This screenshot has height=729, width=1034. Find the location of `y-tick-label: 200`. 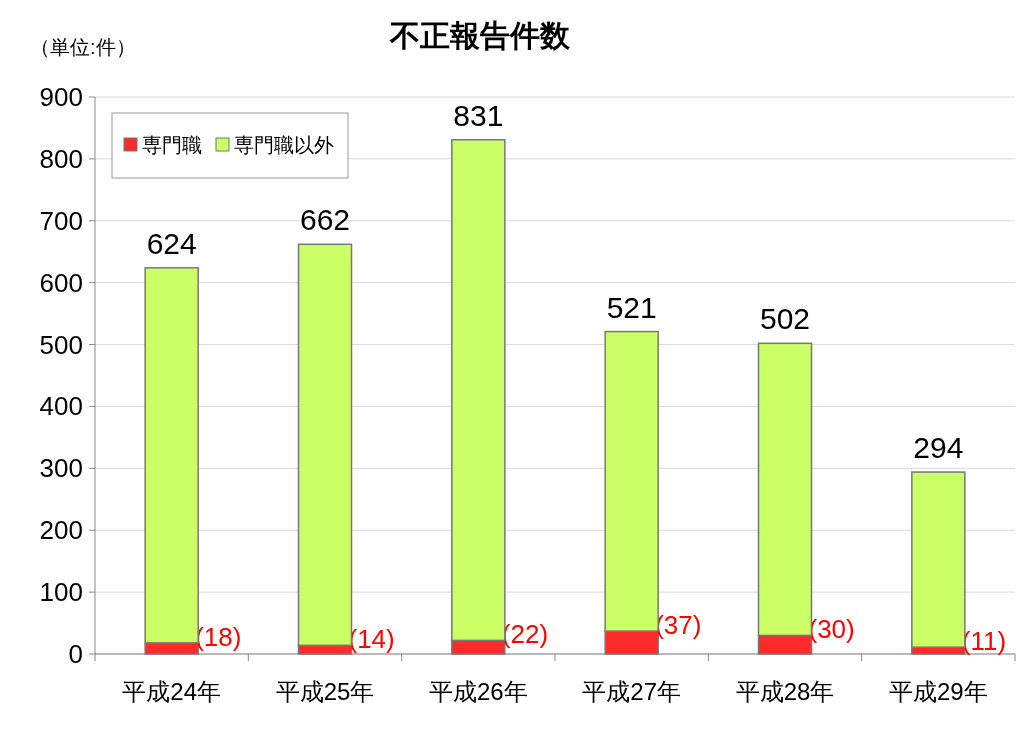

y-tick-label: 200 is located at coordinates (61, 530).